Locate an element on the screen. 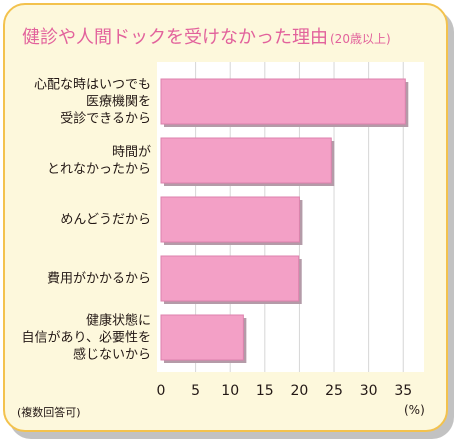 This screenshot has height=445, width=459. x-tick-label: 0 is located at coordinates (161, 391).